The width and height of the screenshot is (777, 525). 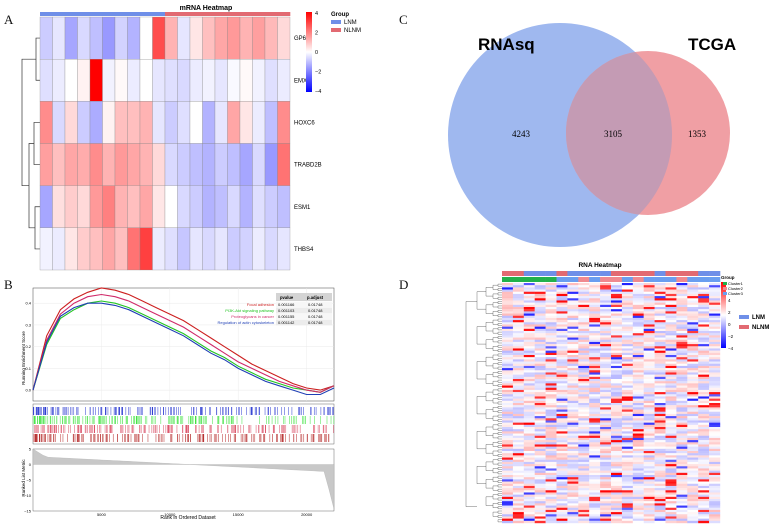 I want to click on y2-tick-label: −5, so click(x=28, y=480).